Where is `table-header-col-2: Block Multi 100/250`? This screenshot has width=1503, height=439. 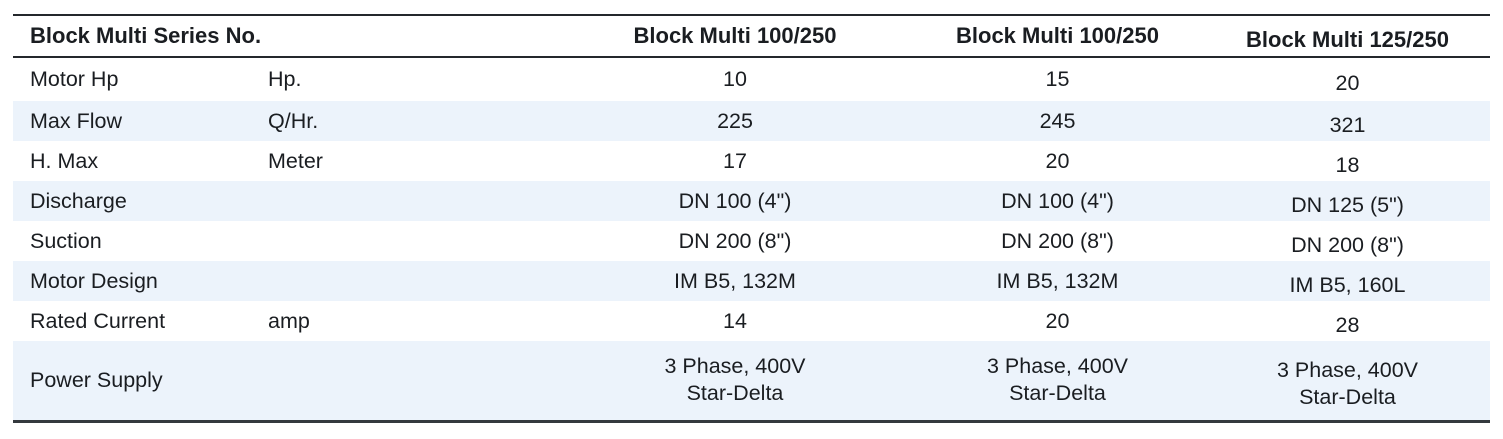
table-header-col-2: Block Multi 100/250 is located at coordinates (1057, 35).